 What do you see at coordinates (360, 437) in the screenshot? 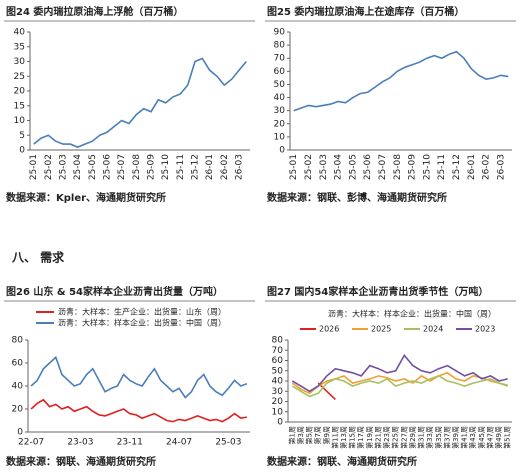
I see `x-tick-label: 第17周` at bounding box center [360, 437].